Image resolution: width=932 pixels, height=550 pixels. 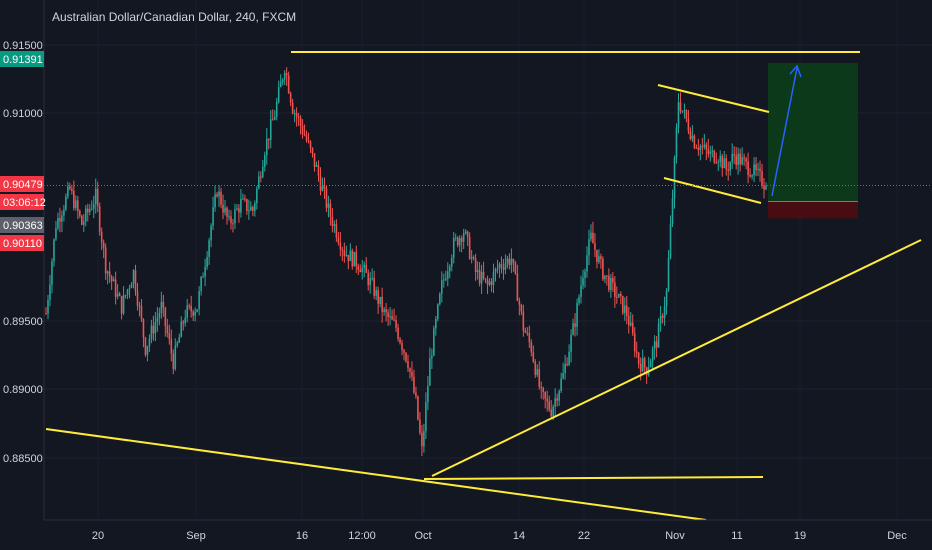 What do you see at coordinates (784, 132) in the screenshot?
I see `projection-arrow-shaft` at bounding box center [784, 132].